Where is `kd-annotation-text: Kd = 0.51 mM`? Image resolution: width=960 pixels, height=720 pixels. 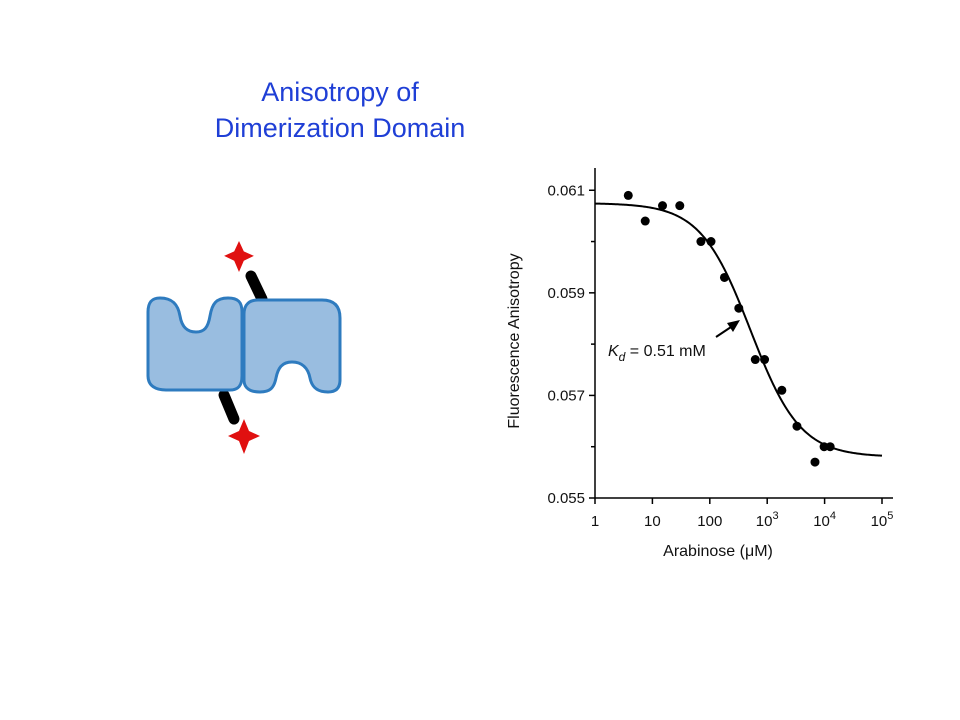
kd-annotation-text: Kd = 0.51 mM is located at coordinates (657, 353).